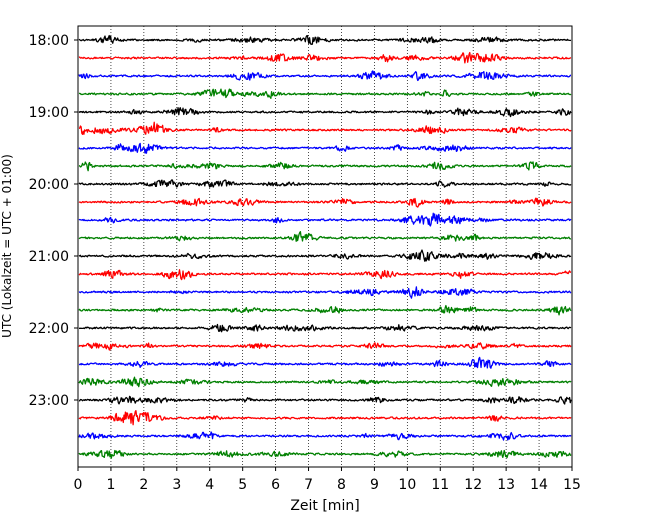 This screenshot has height=520, width=650. I want to click on x-tick-label: 14, so click(539, 485).